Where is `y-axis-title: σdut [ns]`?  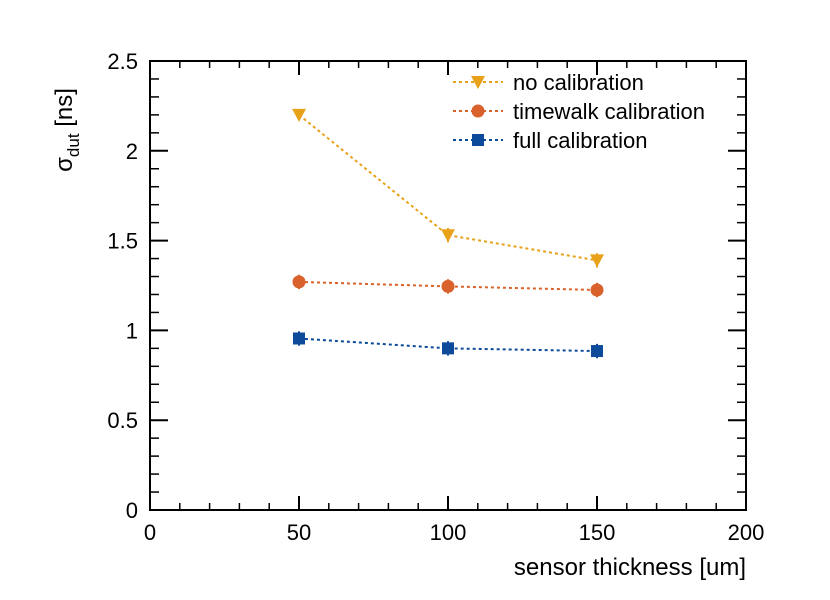
y-axis-title: σdut [ns] is located at coordinates (67, 130).